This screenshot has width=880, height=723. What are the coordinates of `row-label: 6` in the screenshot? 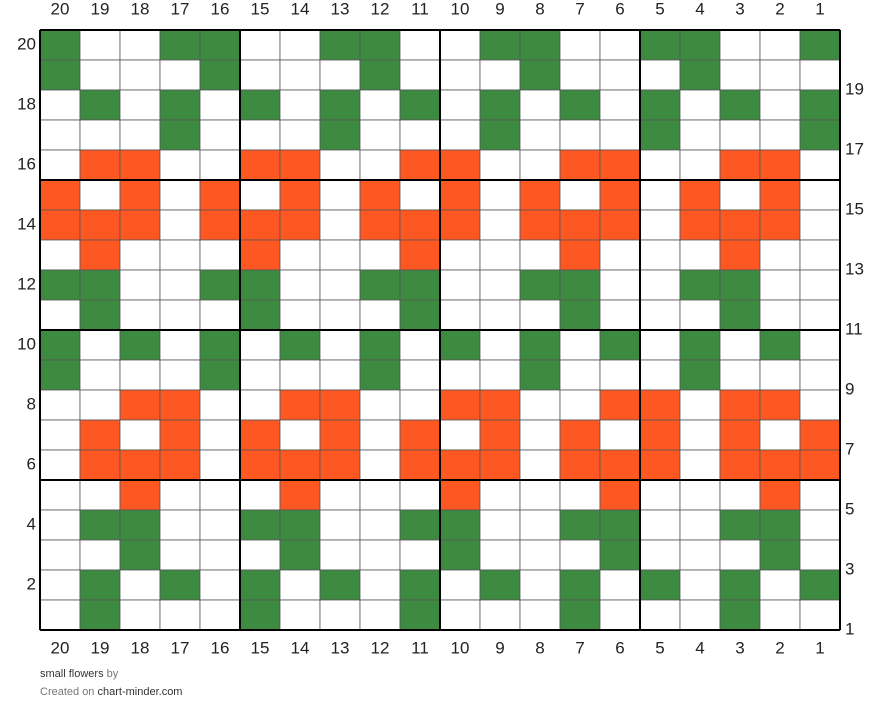 It's located at (31, 463).